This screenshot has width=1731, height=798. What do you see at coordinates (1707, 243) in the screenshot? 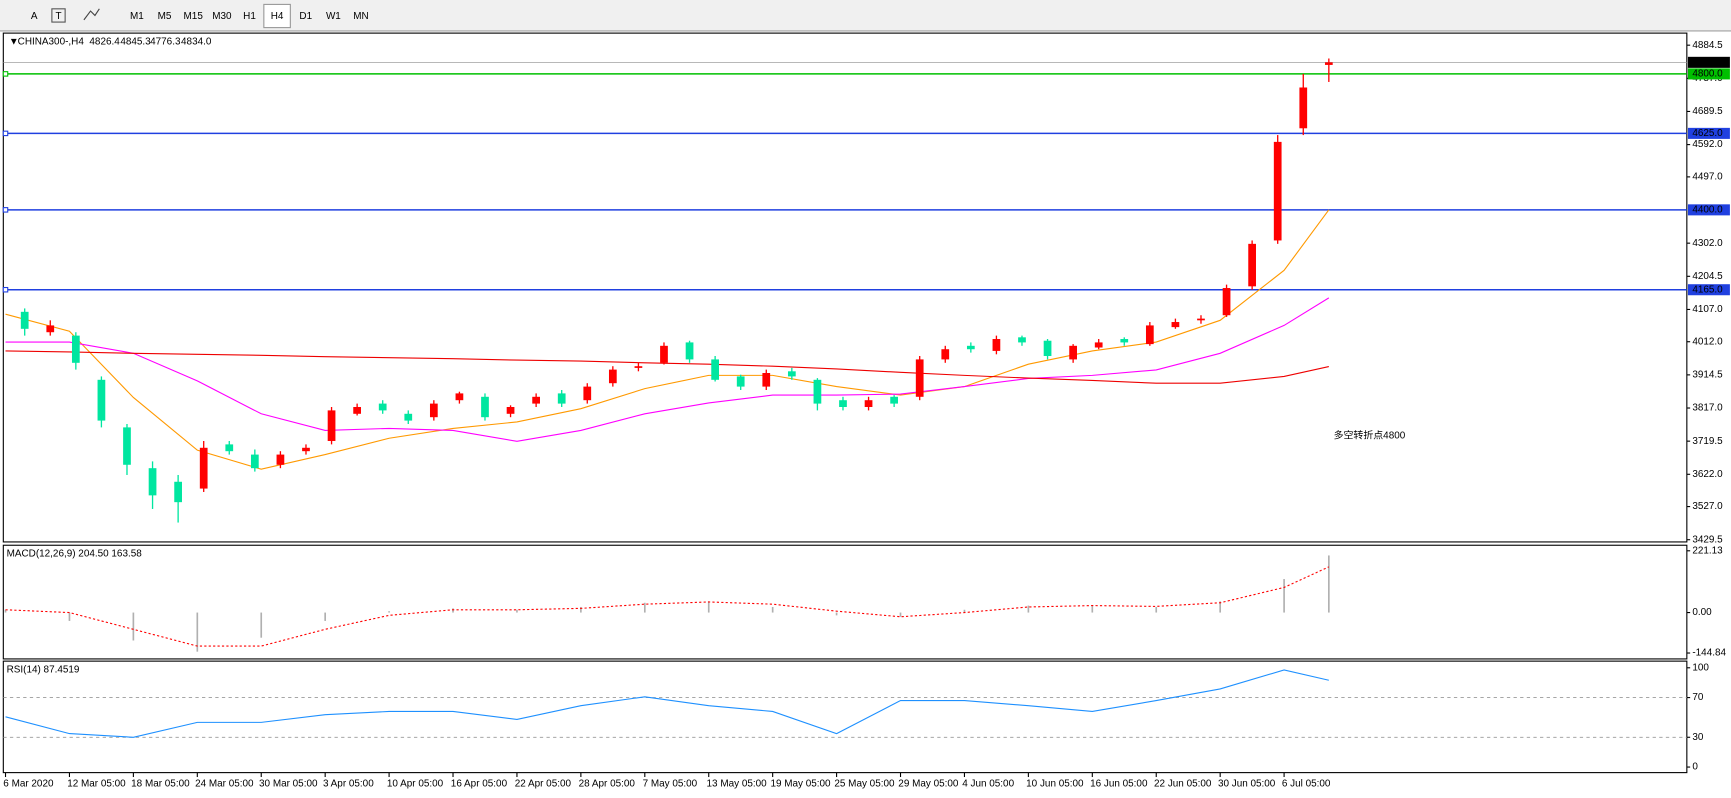
I see `y-tick-label: 4302.0` at bounding box center [1707, 243].